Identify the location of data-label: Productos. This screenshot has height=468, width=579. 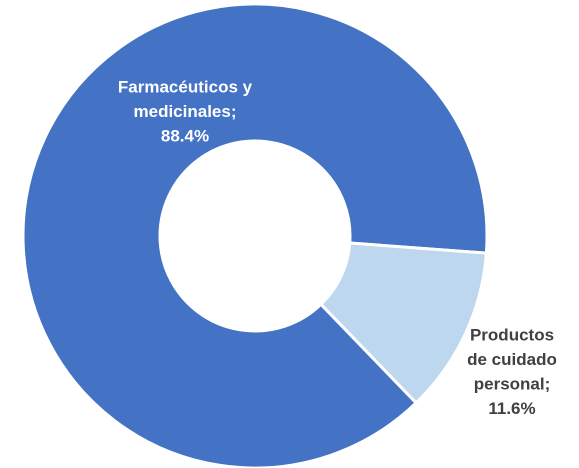
(512, 334).